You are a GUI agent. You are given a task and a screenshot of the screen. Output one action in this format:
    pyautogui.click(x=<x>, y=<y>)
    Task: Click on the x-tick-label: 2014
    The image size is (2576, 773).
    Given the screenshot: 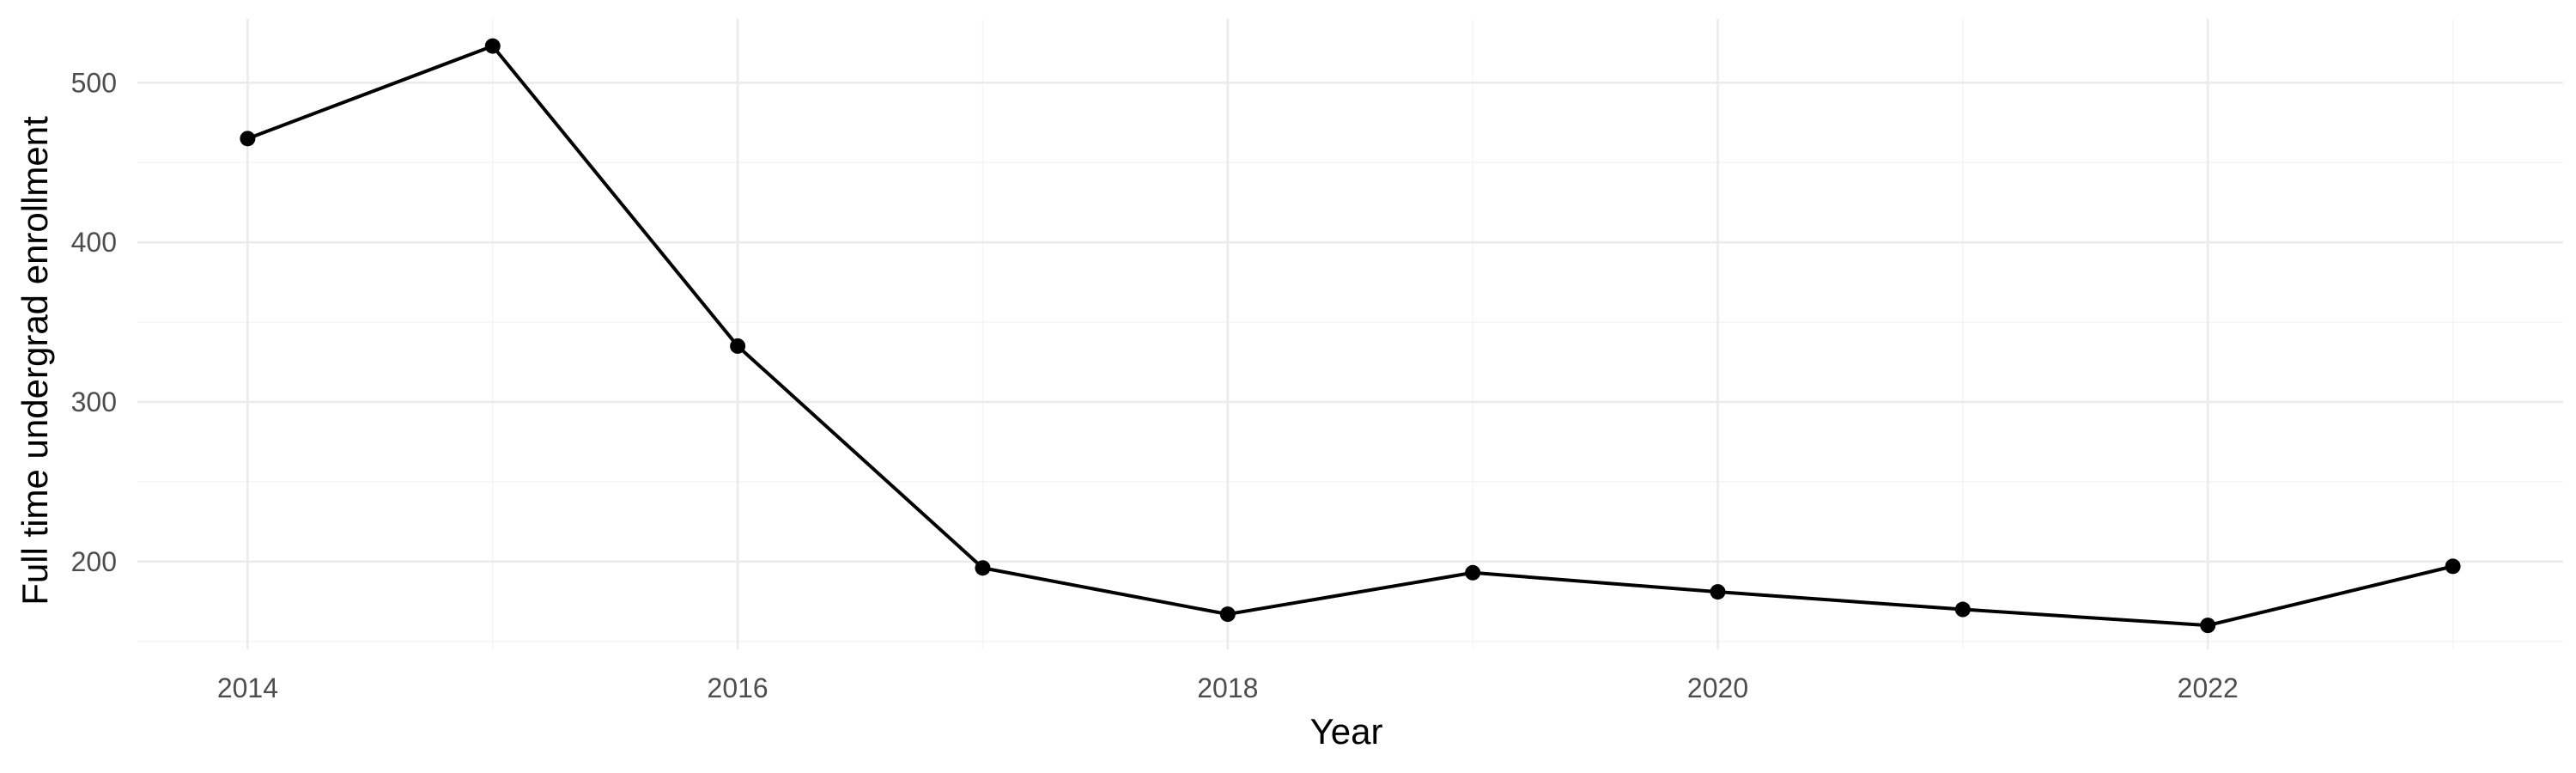 What is the action you would take?
    pyautogui.click(x=248, y=688)
    